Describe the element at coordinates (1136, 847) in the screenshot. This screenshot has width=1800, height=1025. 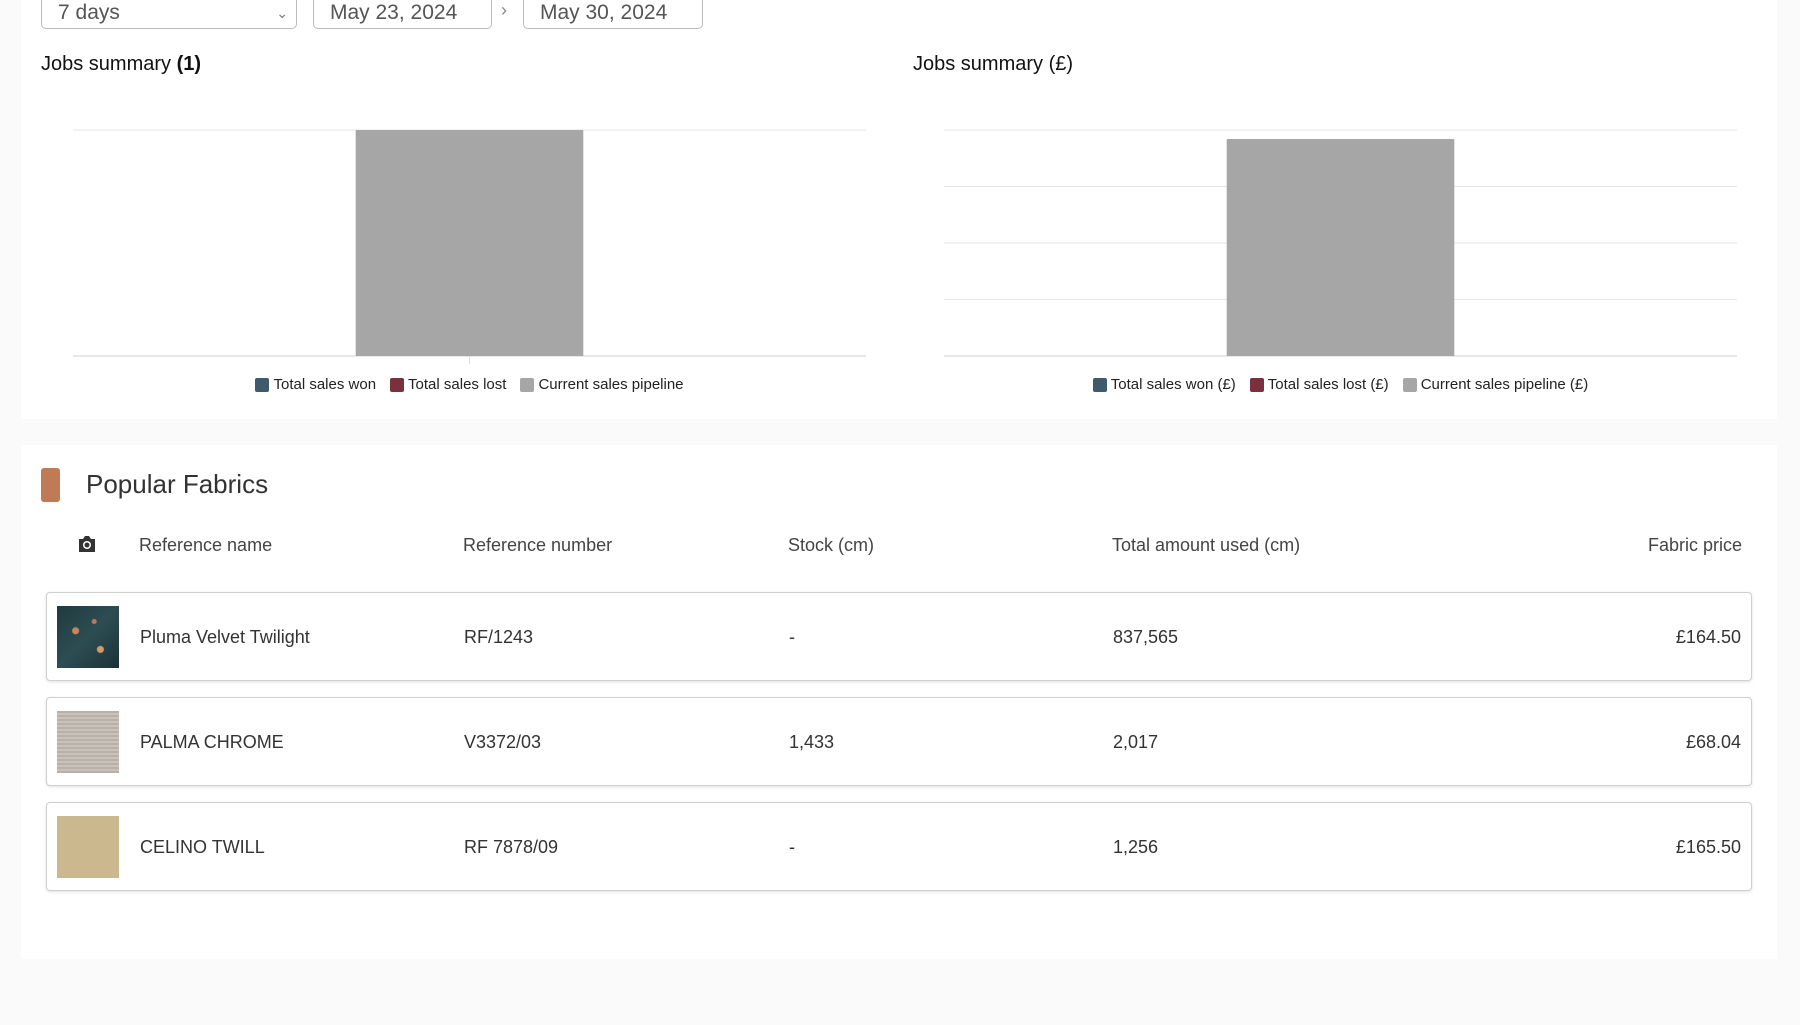
I see `cell: 1,256` at that location.